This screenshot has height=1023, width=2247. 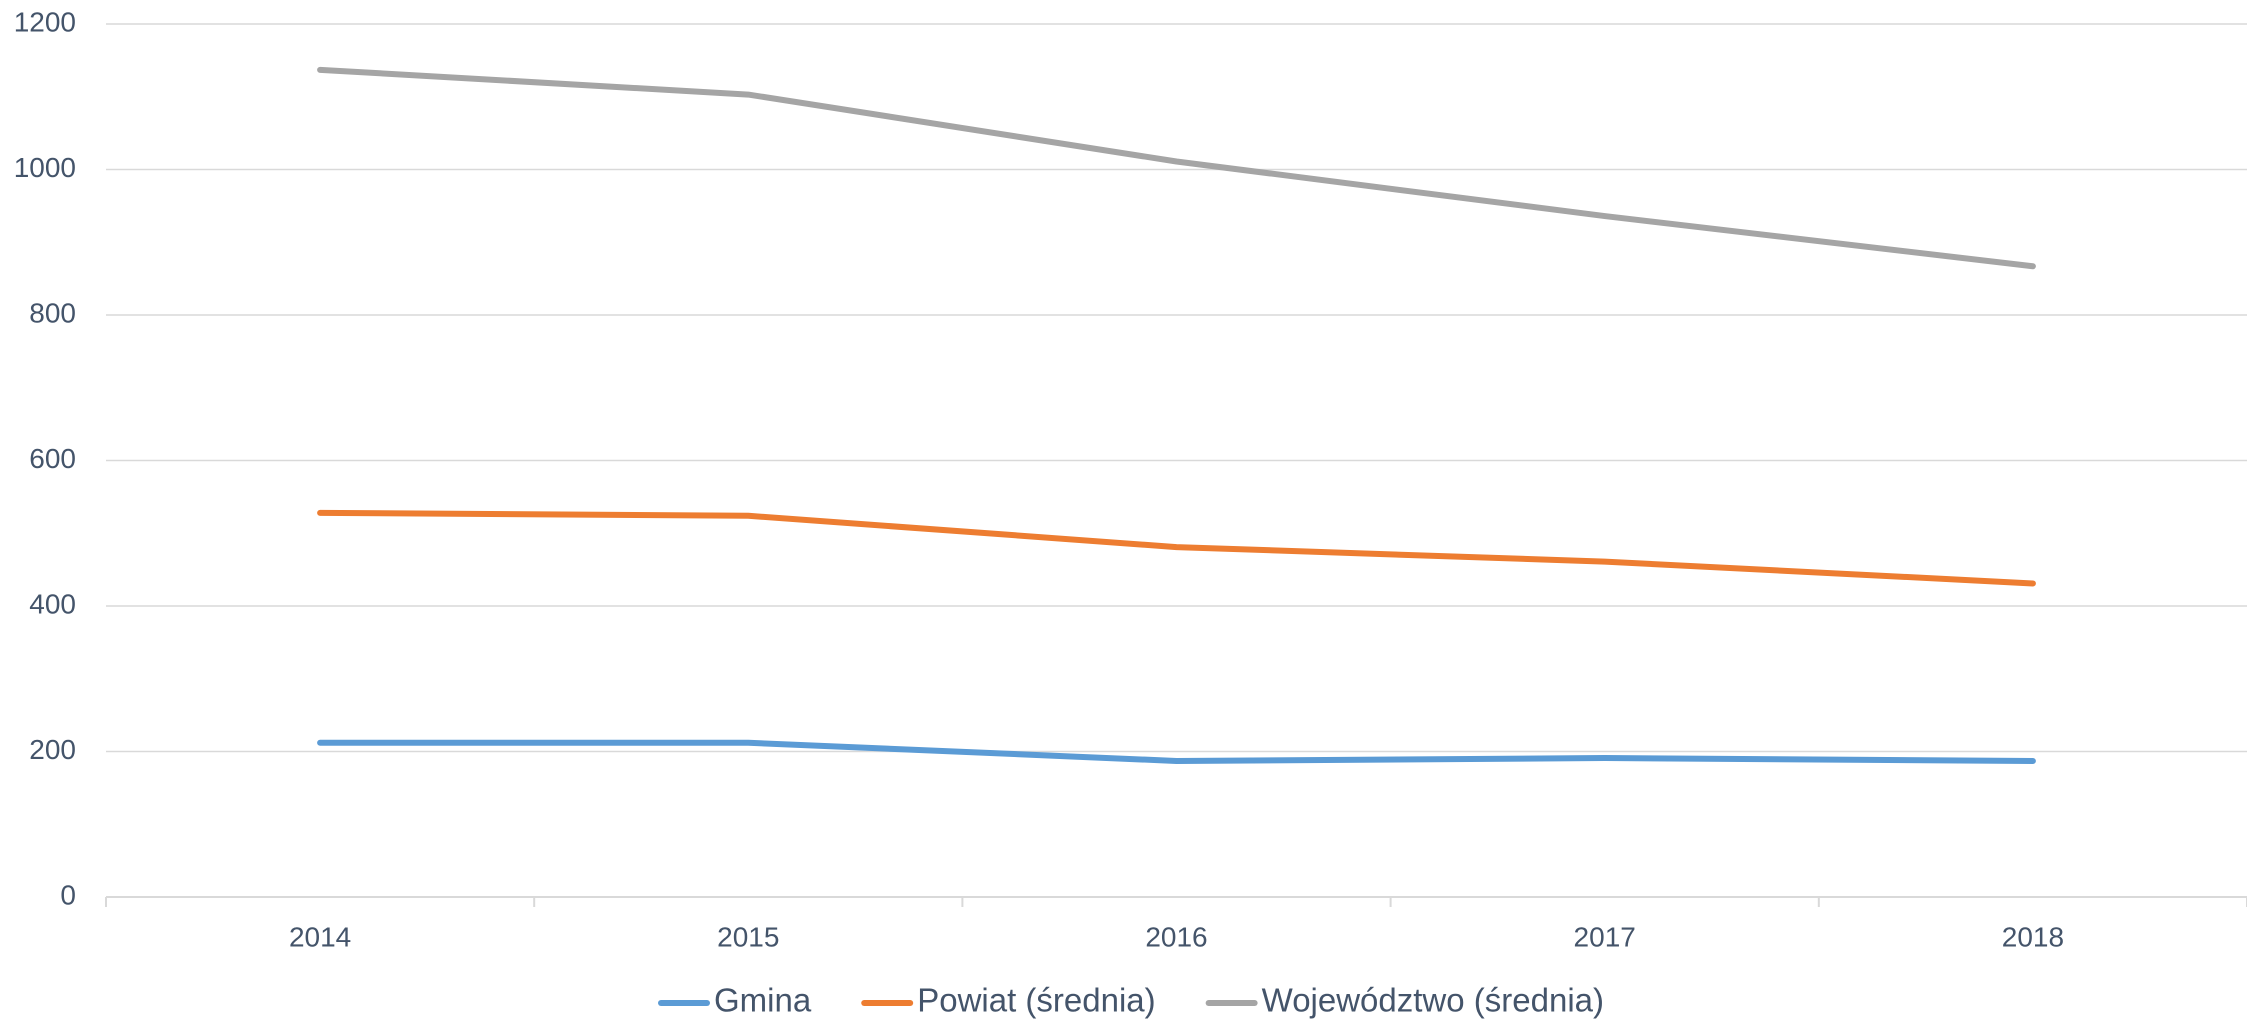 I want to click on x-tick-label: 2014, so click(x=320, y=936).